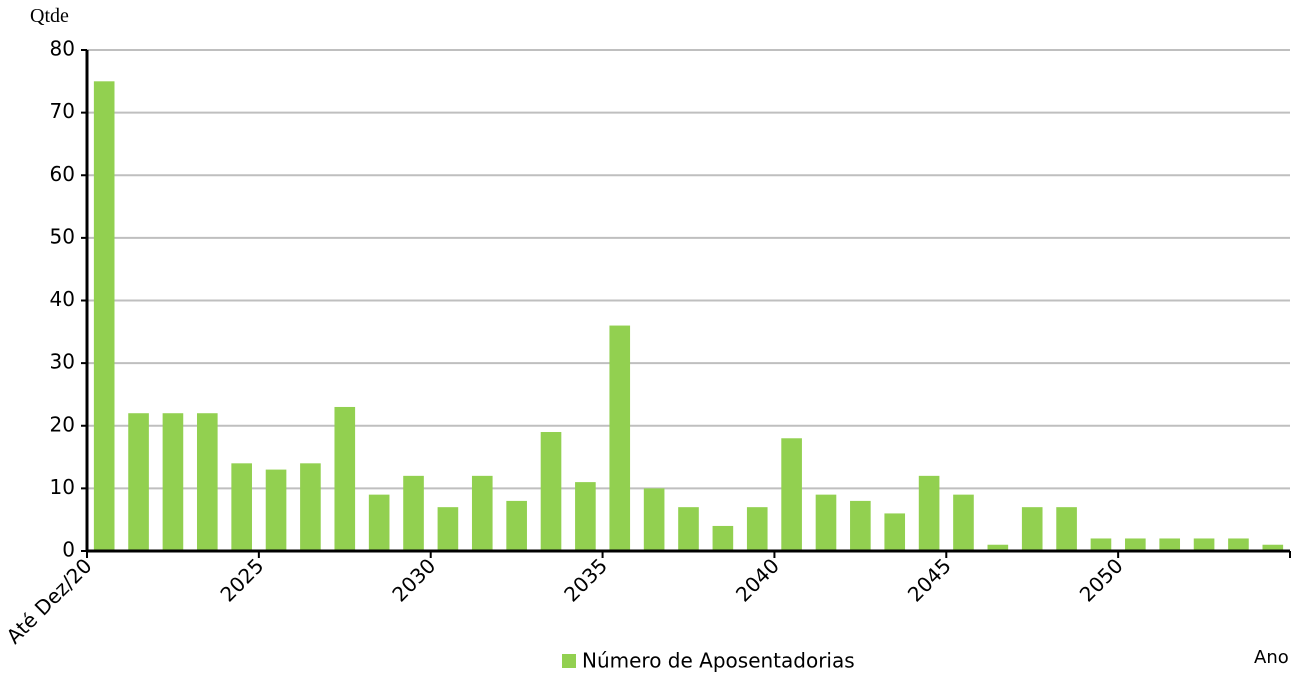  I want to click on y-tick-label: 0, so click(68, 550).